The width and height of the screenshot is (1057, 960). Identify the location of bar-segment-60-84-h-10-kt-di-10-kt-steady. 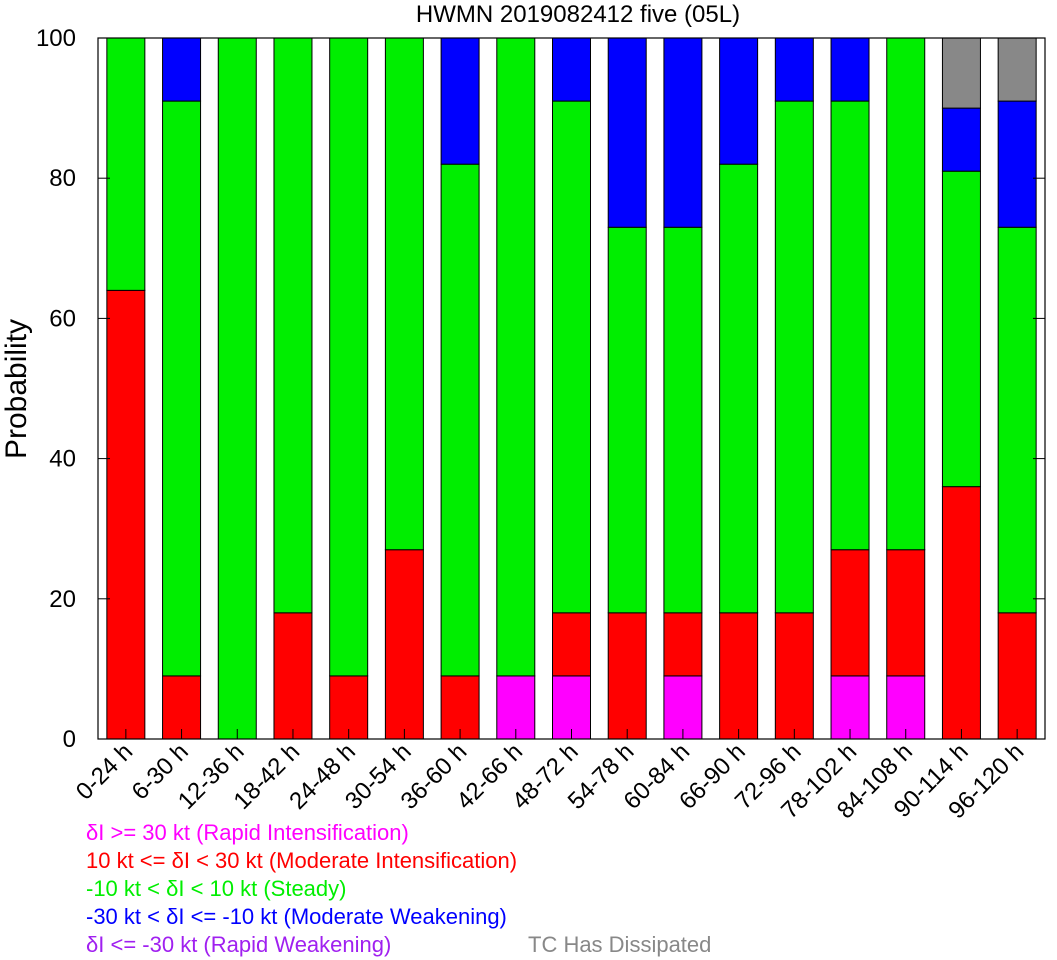
(683, 420).